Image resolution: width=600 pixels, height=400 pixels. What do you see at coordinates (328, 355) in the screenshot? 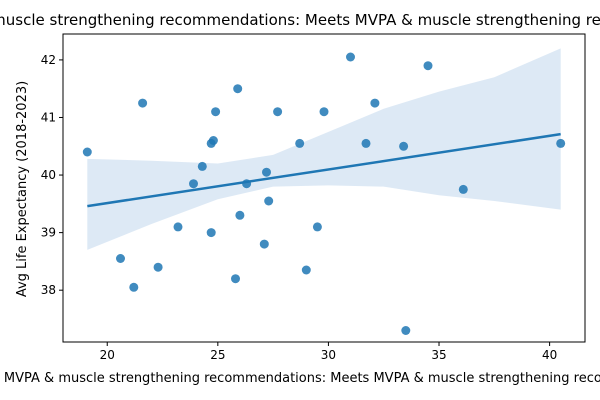
I see `x-tick-label: 30` at bounding box center [328, 355].